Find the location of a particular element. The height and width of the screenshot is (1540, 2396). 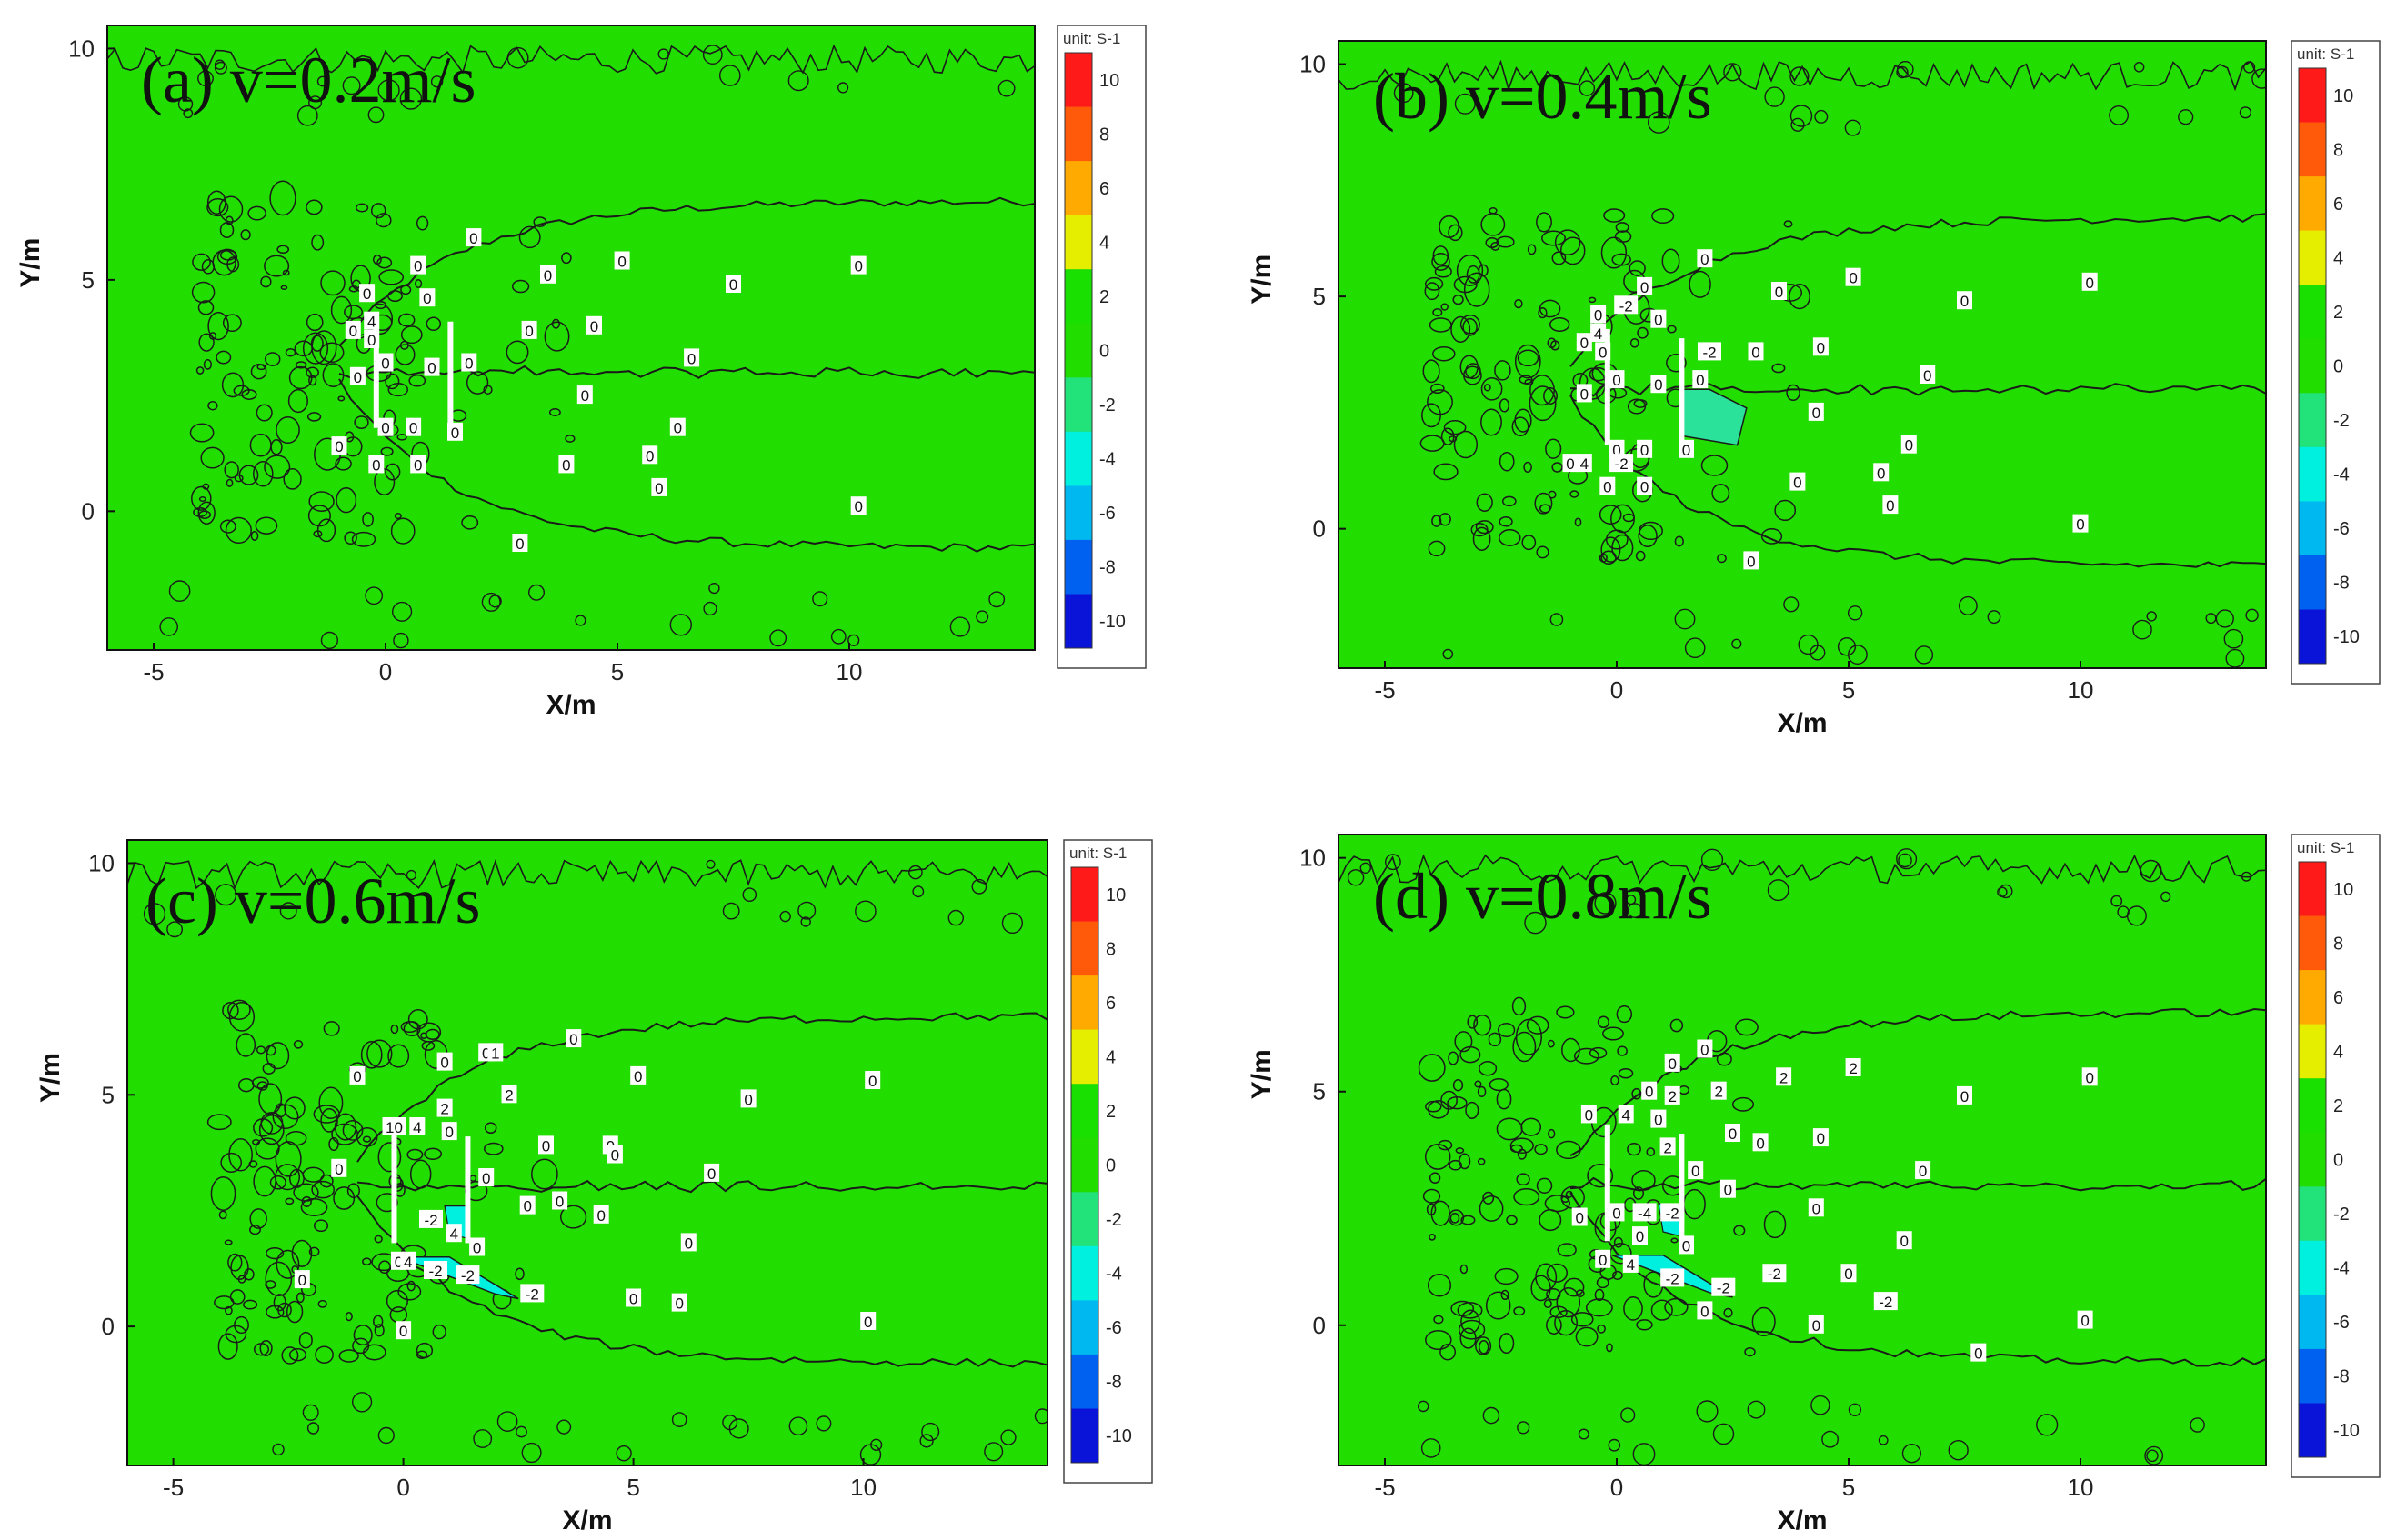

contour-label-text: 1 is located at coordinates (495, 1053).